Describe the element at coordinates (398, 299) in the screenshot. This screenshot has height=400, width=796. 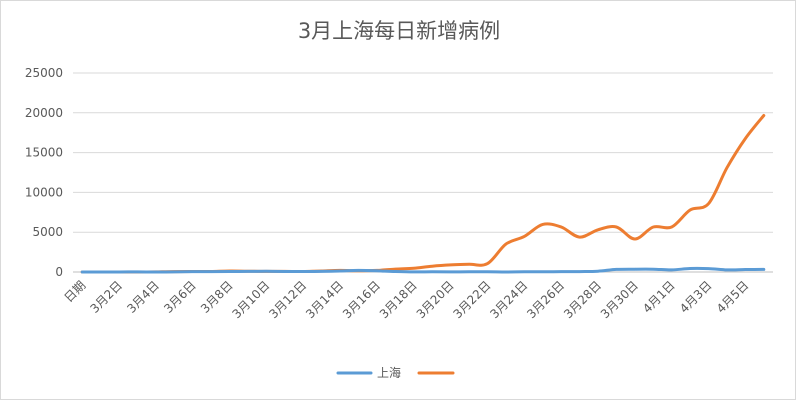
I see `x-tick-label: 3月18日` at that location.